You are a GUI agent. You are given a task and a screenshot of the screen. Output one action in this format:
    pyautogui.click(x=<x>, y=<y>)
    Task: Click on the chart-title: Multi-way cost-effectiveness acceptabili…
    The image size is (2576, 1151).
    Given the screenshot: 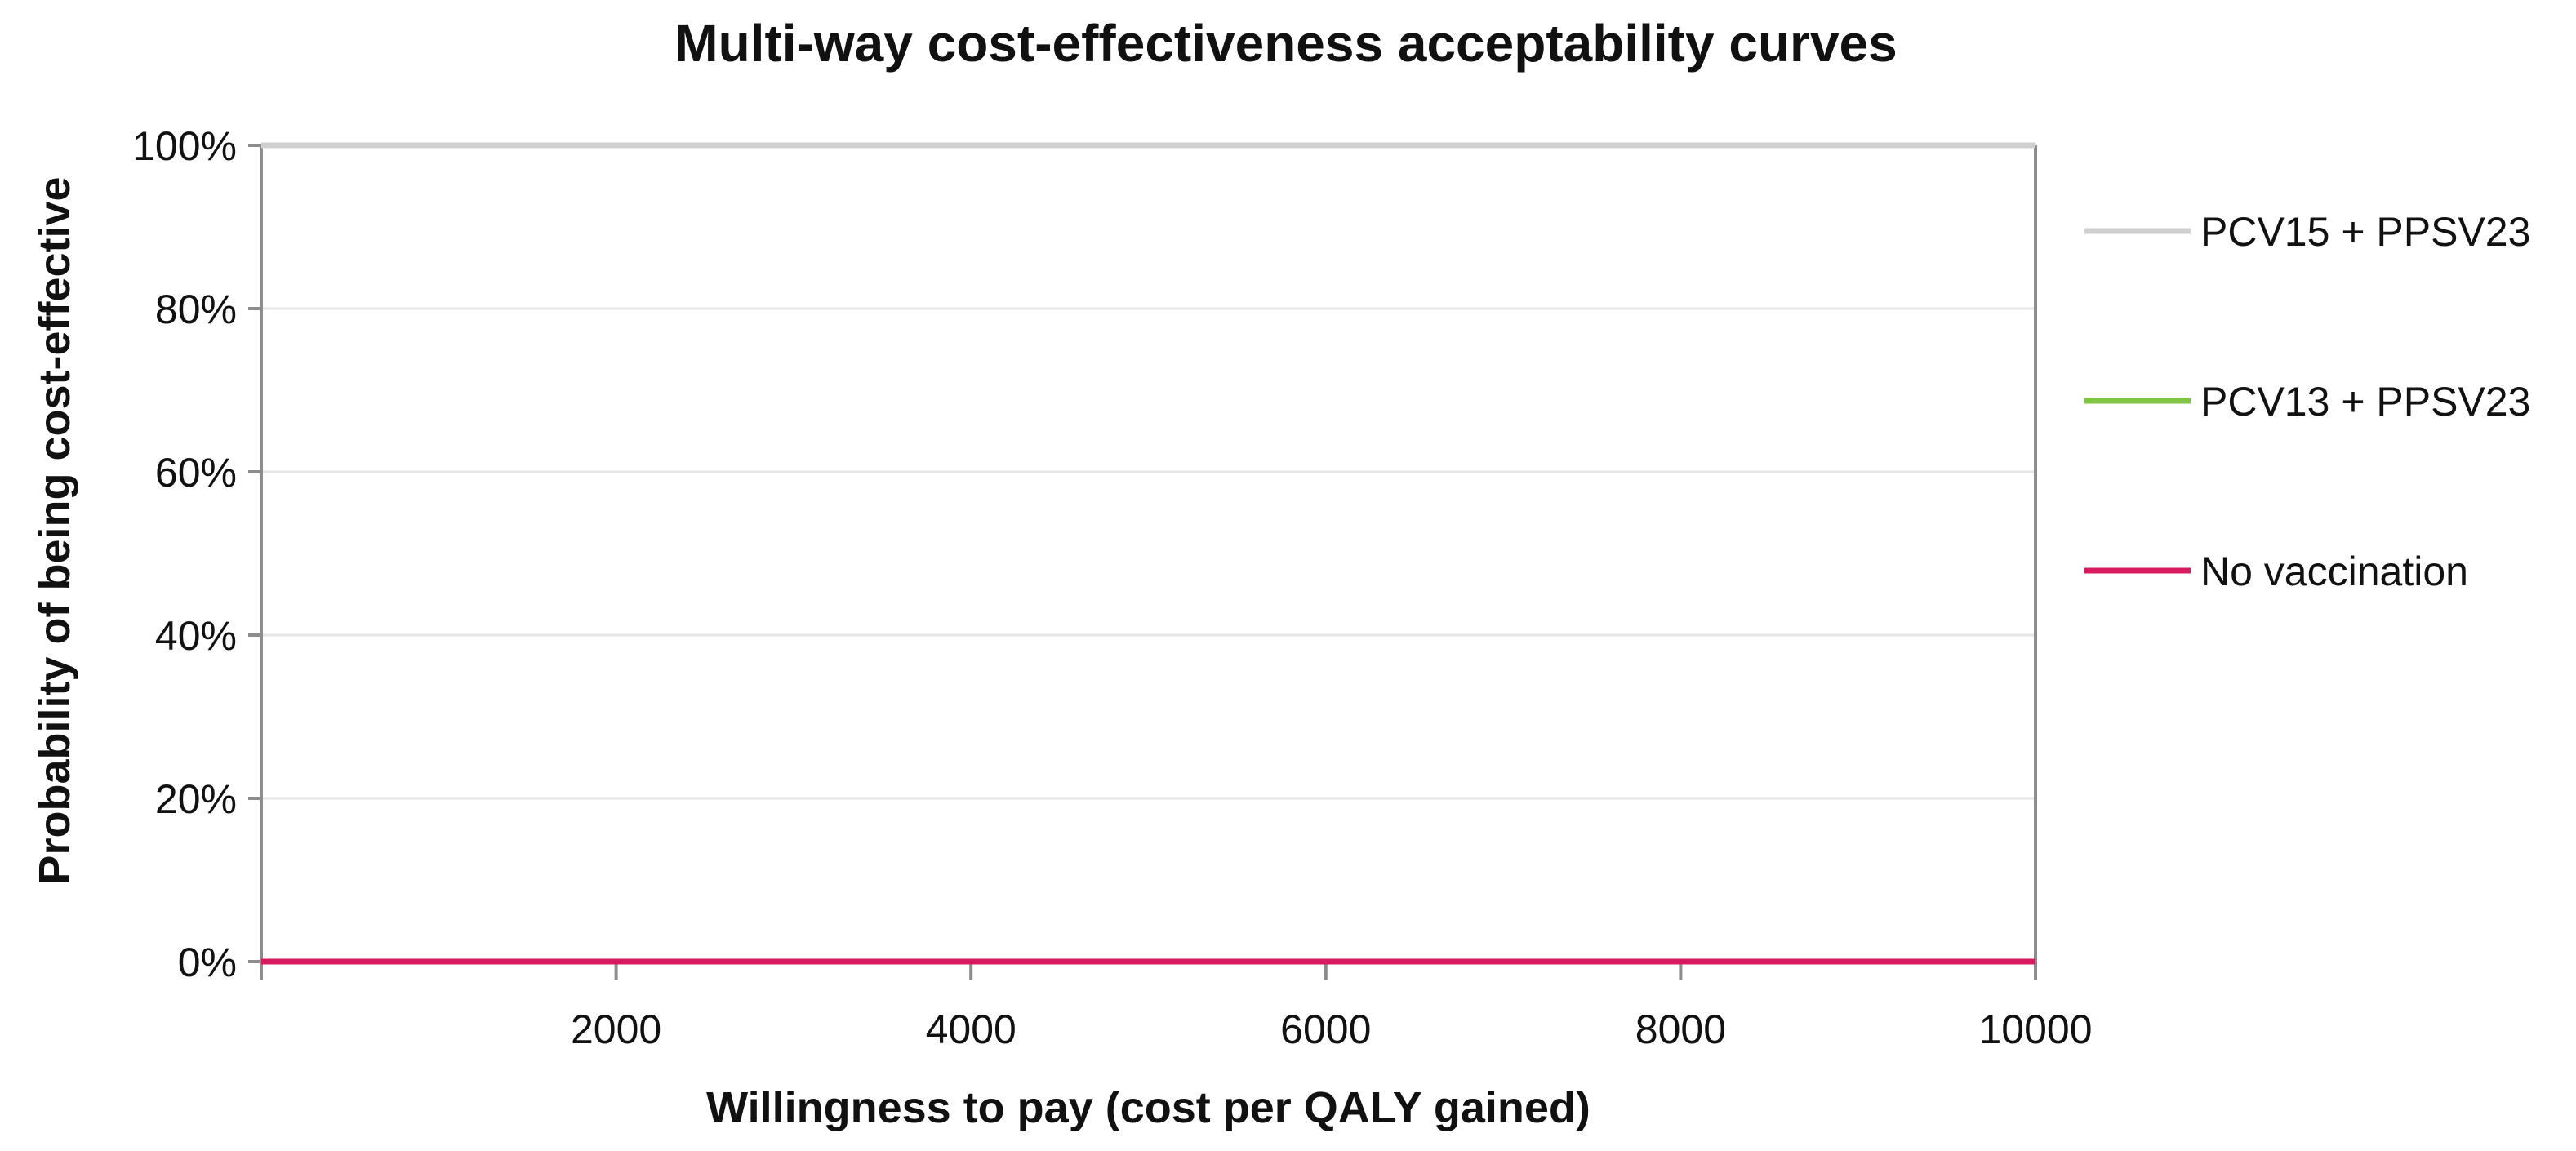 What is the action you would take?
    pyautogui.click(x=1285, y=43)
    